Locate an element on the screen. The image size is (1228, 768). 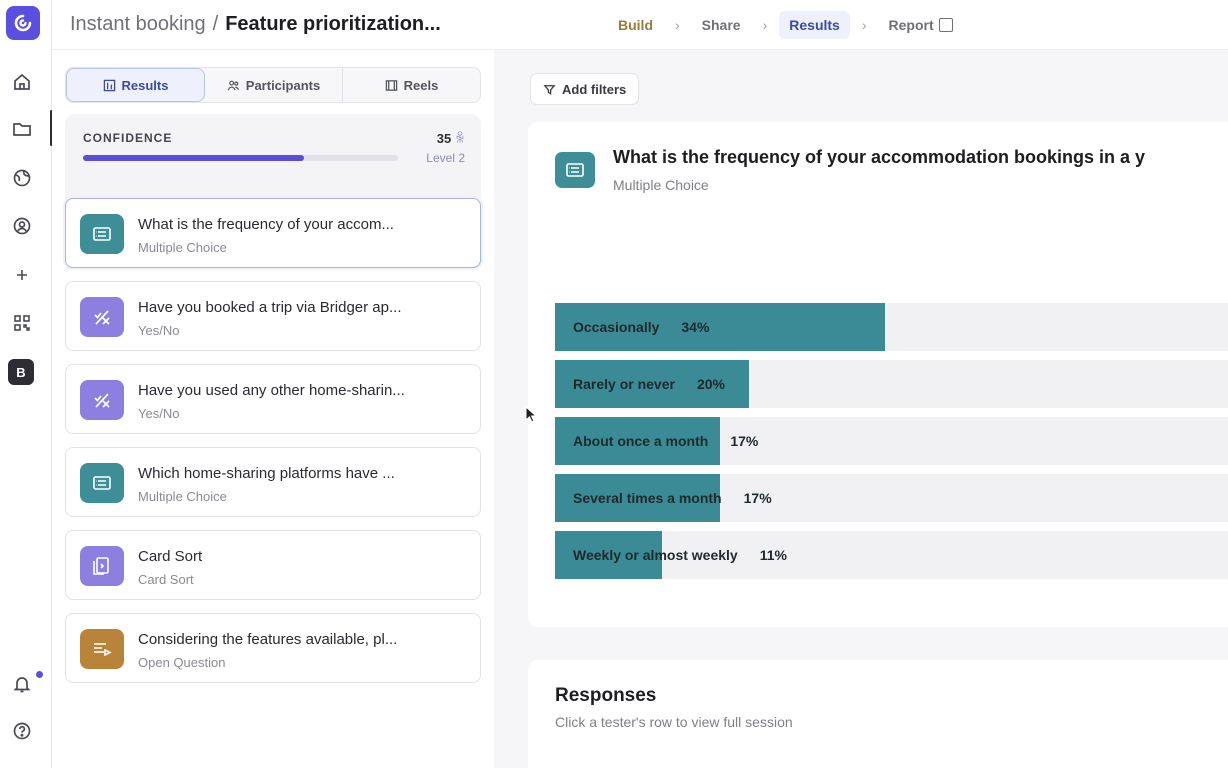
bar-category: Several times a month is located at coordinates (647, 498).